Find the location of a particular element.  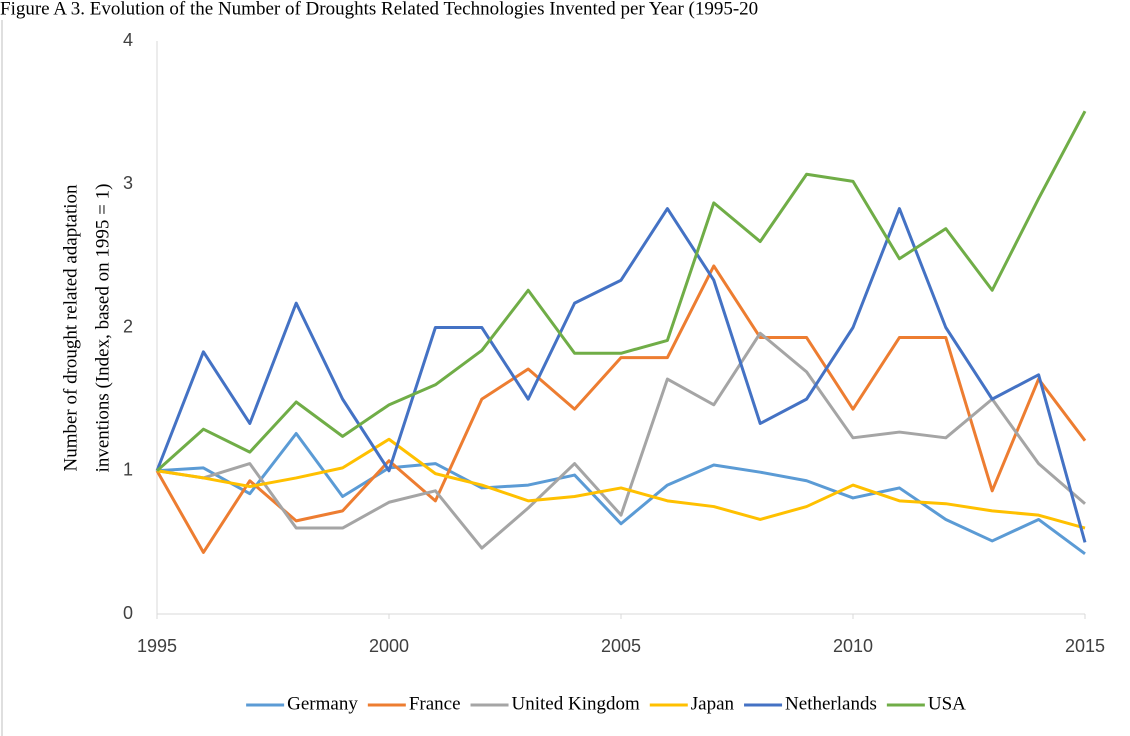

x-tick-label: 2015 is located at coordinates (1085, 646).